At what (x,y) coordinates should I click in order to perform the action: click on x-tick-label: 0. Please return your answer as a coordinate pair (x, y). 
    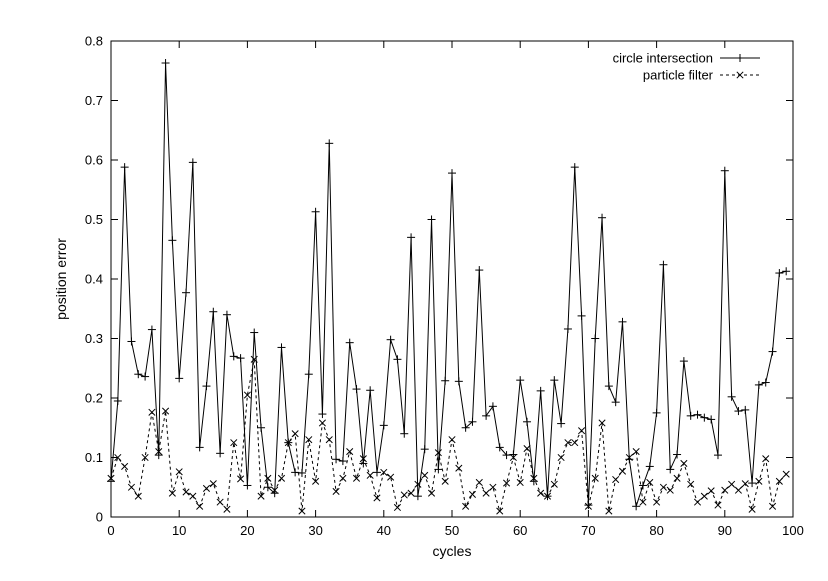
    Looking at the image, I should click on (110, 530).